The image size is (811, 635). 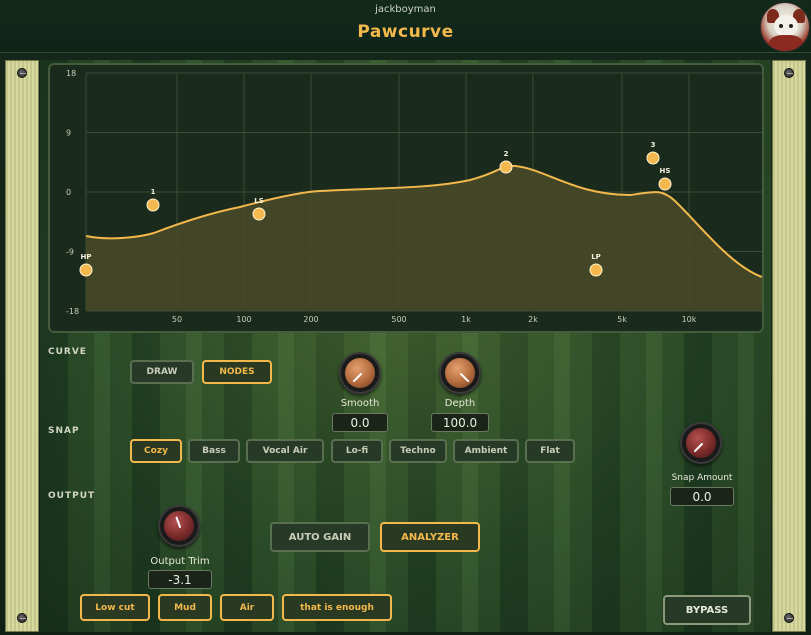 What do you see at coordinates (398, 319) in the screenshot?
I see `x-tick-label: 500` at bounding box center [398, 319].